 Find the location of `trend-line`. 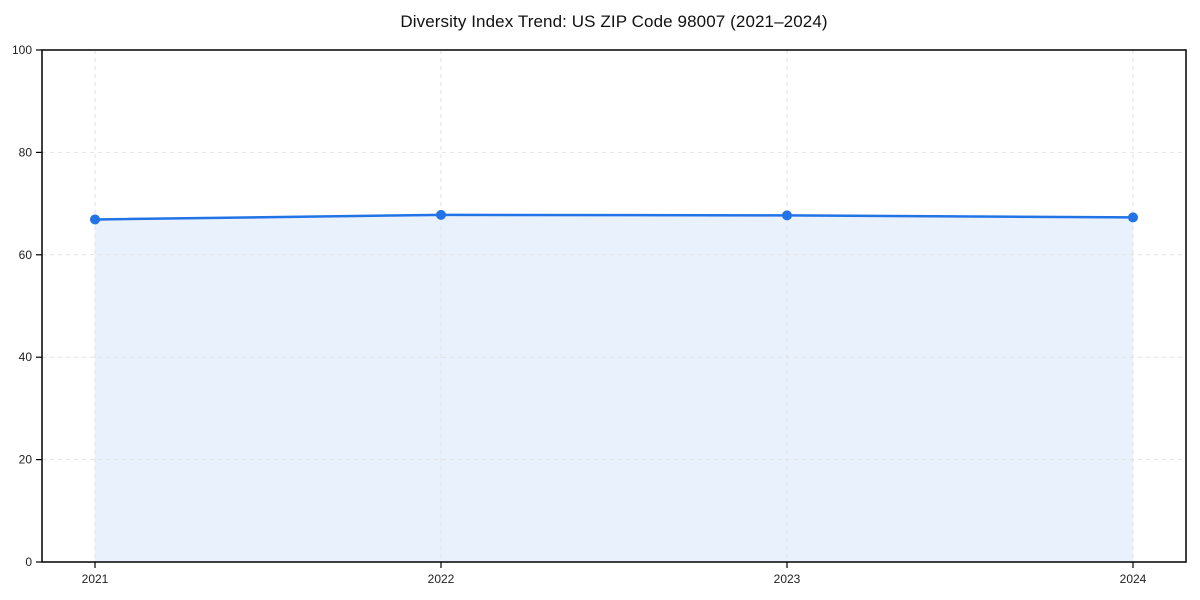

trend-line is located at coordinates (614, 217).